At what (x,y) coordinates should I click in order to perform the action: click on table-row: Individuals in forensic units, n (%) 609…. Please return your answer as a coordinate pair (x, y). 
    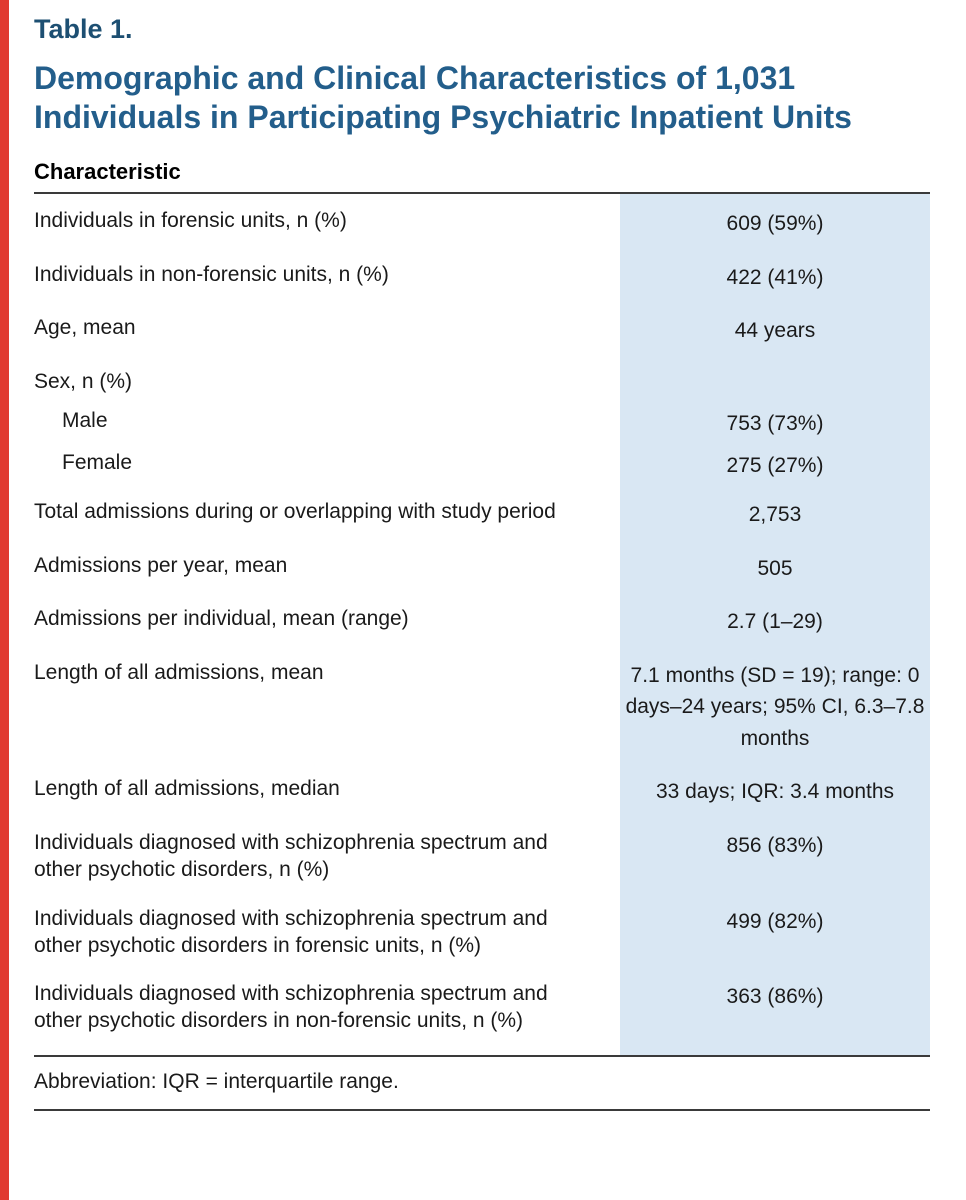
    Looking at the image, I should click on (482, 224).